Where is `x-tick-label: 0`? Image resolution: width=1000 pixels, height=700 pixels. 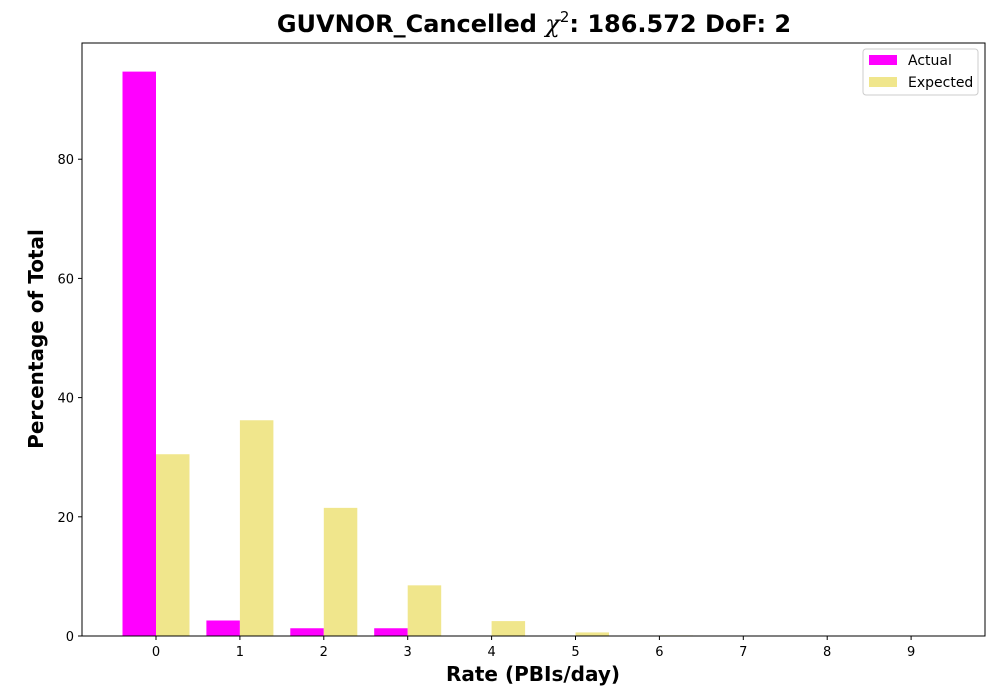 x-tick-label: 0 is located at coordinates (156, 652).